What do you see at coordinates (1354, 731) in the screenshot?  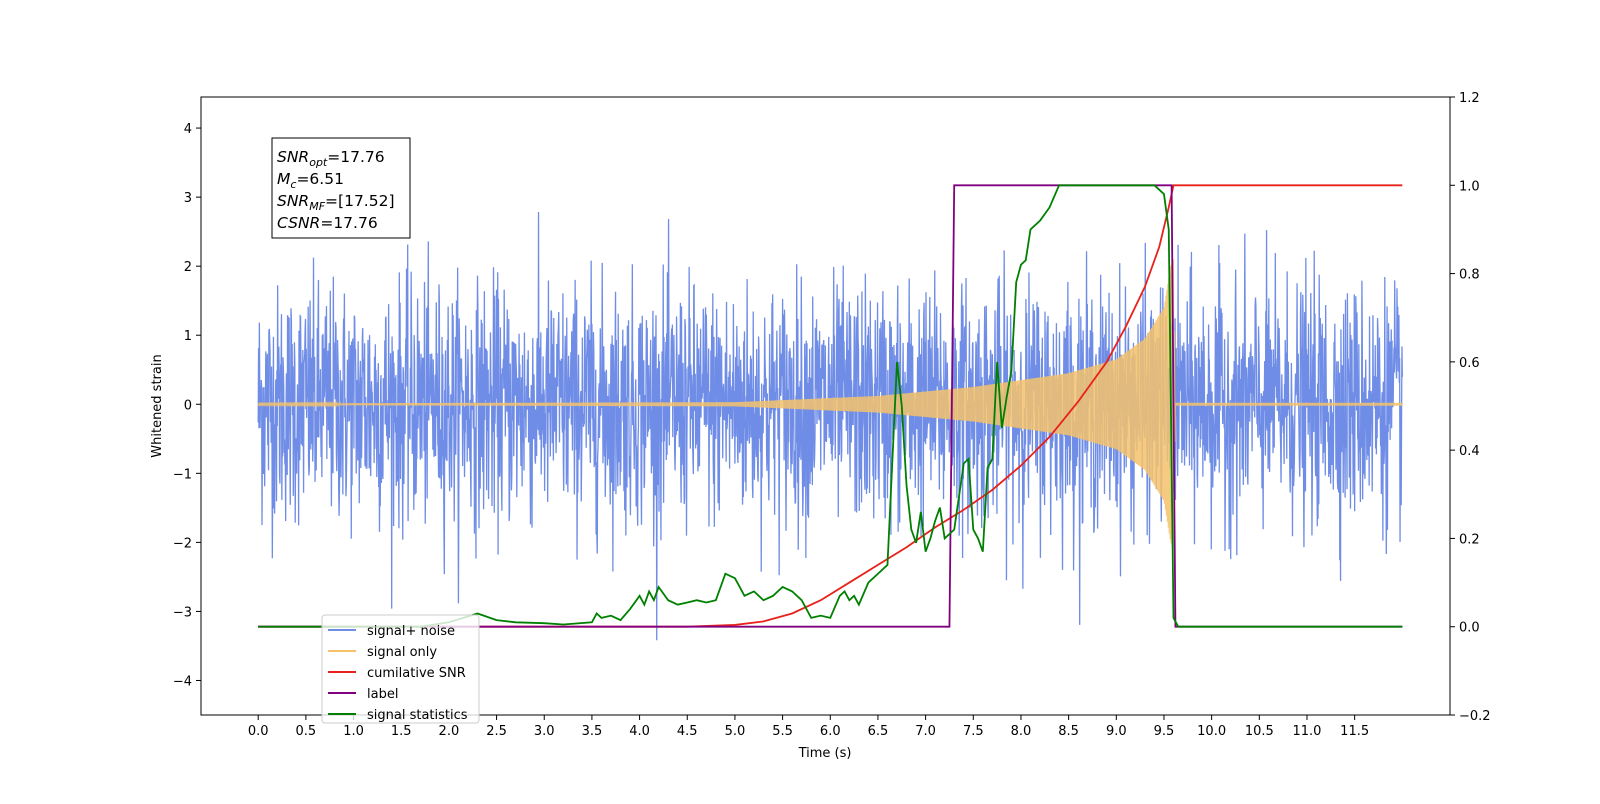 I see `x-tick-label: 11.5` at bounding box center [1354, 731].